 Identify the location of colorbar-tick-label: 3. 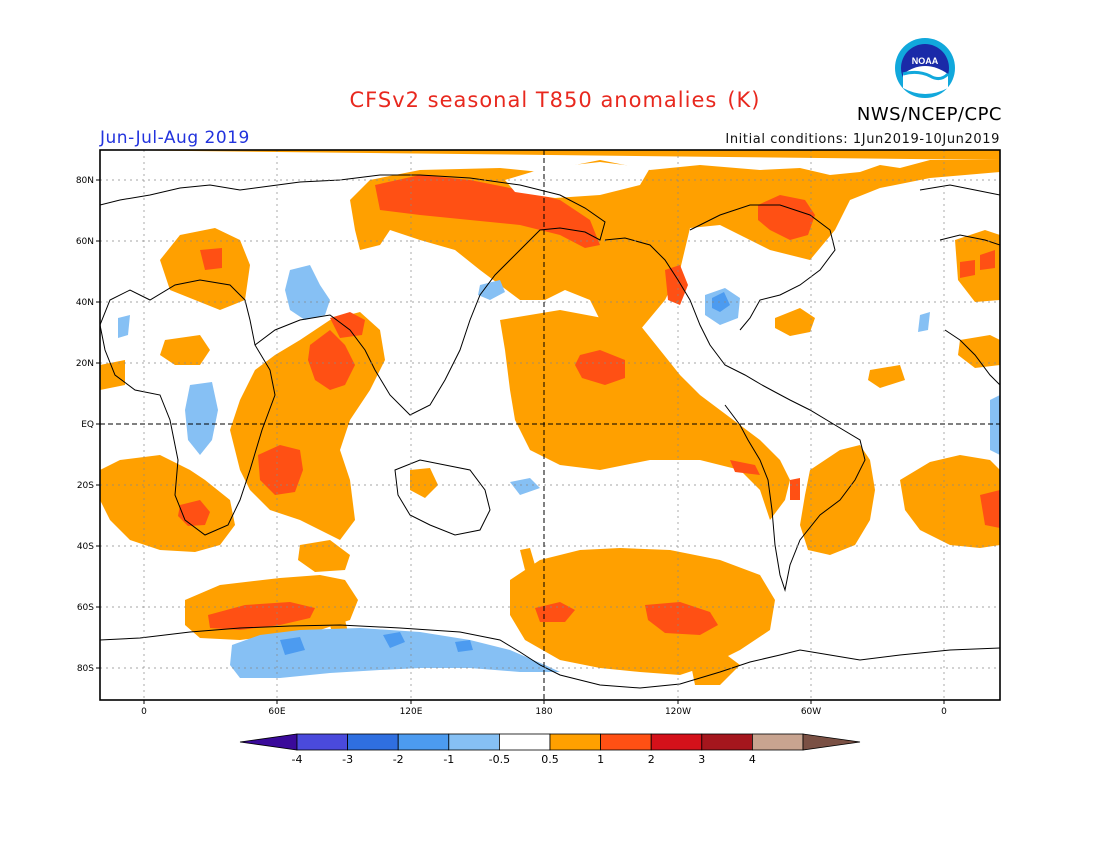
(701, 759).